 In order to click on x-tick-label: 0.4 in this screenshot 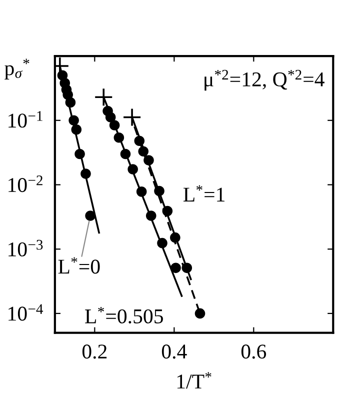, I will do `click(174, 351)`.